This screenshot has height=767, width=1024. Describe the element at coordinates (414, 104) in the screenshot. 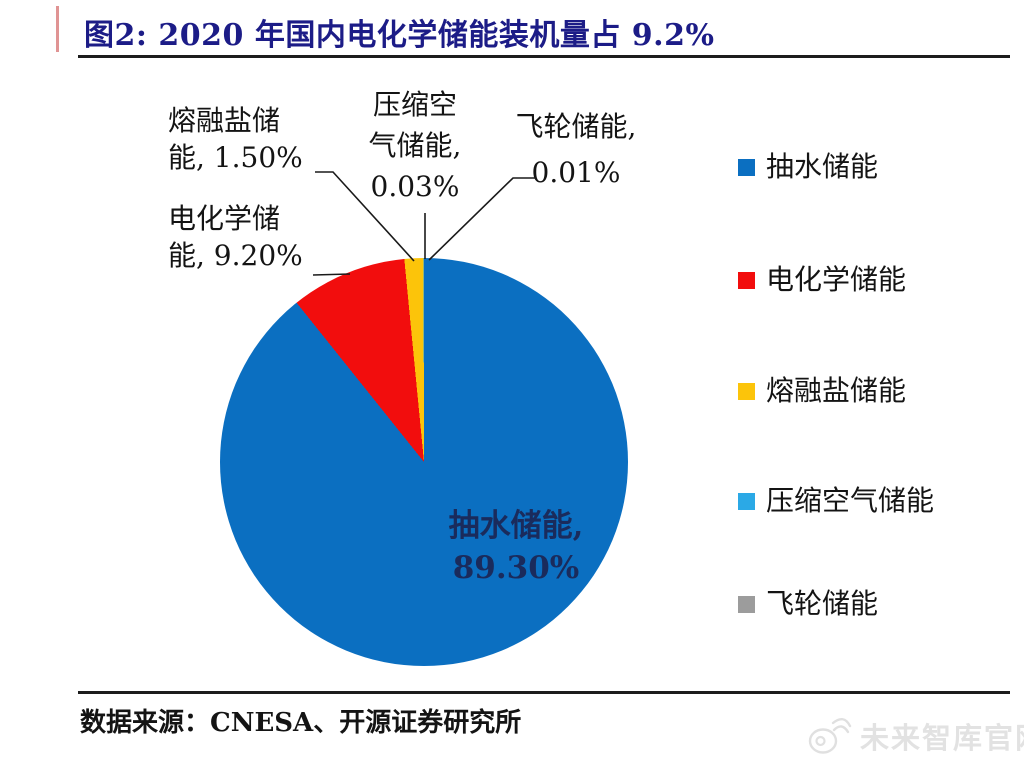

I see `callout-compressed-air-line1: 压缩空` at that location.